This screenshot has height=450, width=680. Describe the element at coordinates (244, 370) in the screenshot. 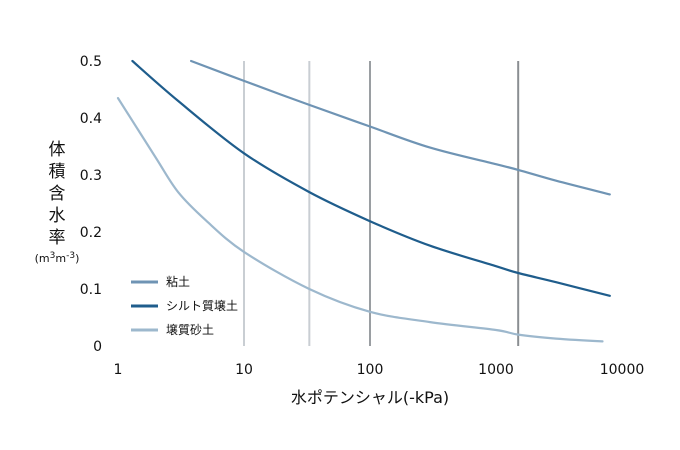

I see `x-tick-label: 10` at that location.